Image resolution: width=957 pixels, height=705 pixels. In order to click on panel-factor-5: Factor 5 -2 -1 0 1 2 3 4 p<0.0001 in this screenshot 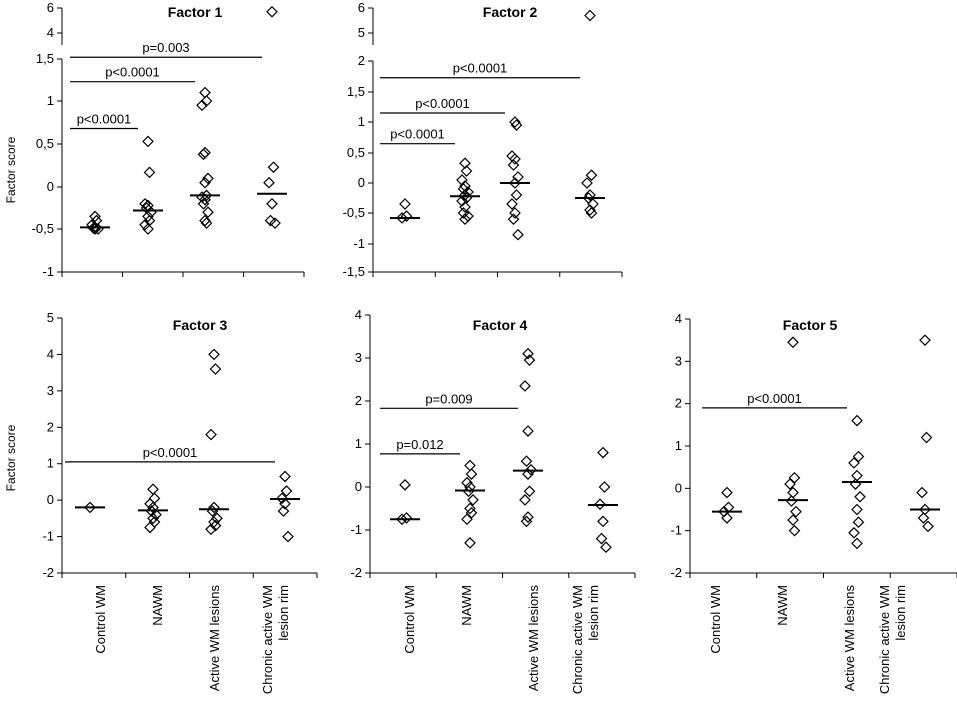, I will do `click(813, 445)`.